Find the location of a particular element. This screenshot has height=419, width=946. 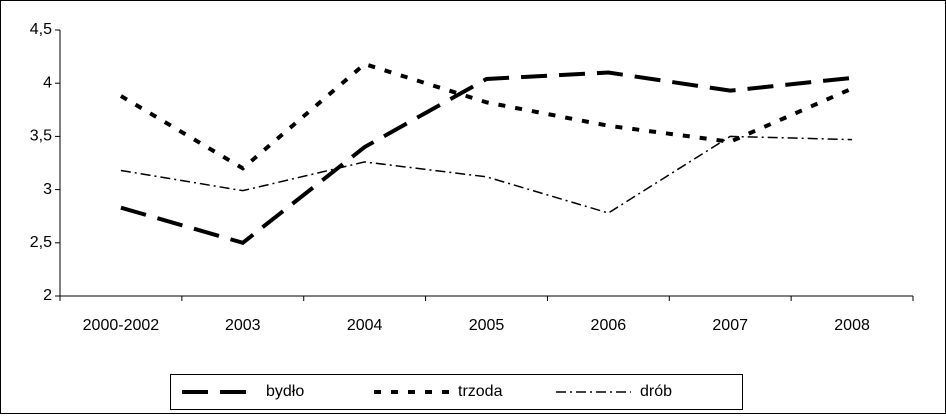

y-tick-label: 2,5 is located at coordinates (41, 242).